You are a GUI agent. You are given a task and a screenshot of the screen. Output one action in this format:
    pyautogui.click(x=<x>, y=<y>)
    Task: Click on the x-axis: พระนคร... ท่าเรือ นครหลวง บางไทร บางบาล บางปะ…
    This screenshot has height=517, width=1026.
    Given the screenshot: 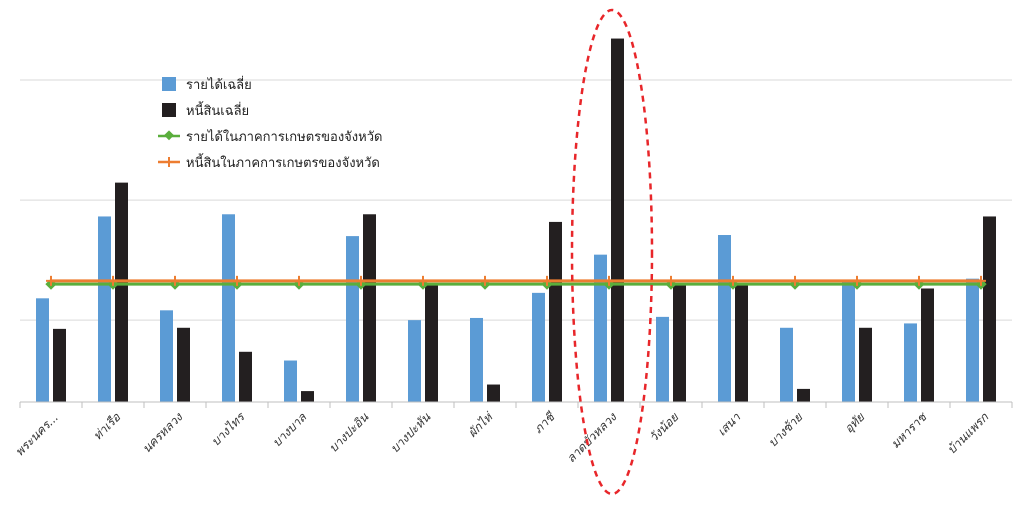 What is the action you would take?
    pyautogui.click(x=512, y=433)
    